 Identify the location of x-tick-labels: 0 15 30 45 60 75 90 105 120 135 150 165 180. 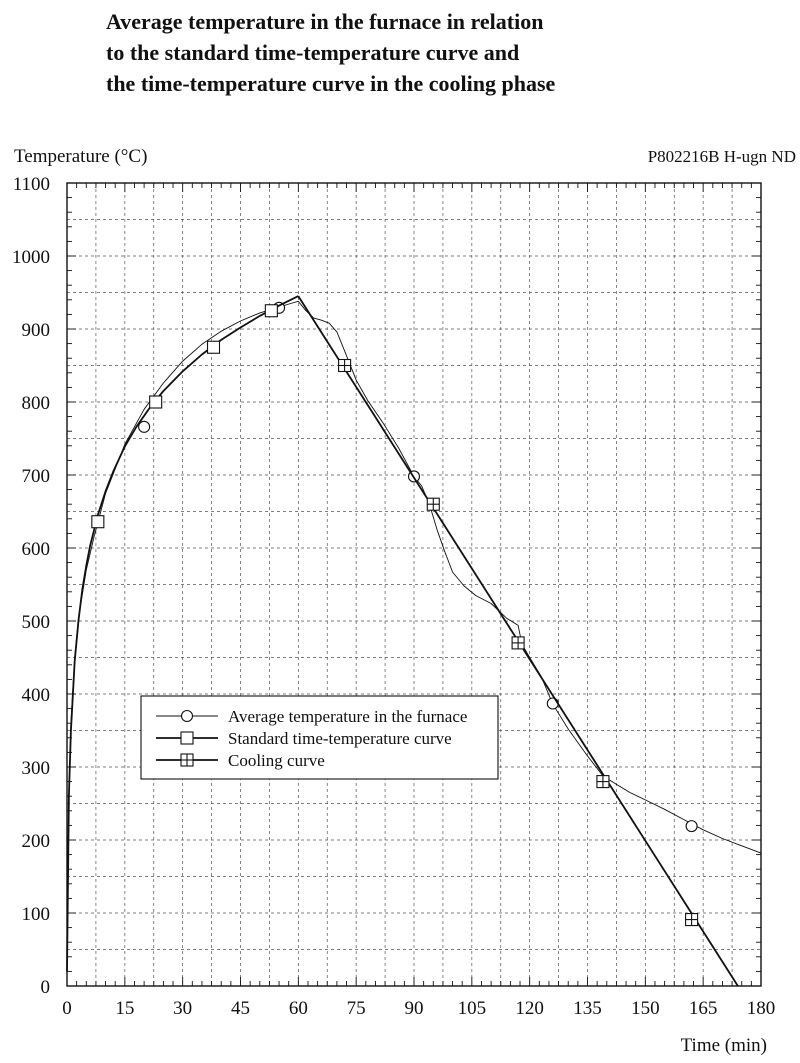
(418, 1008).